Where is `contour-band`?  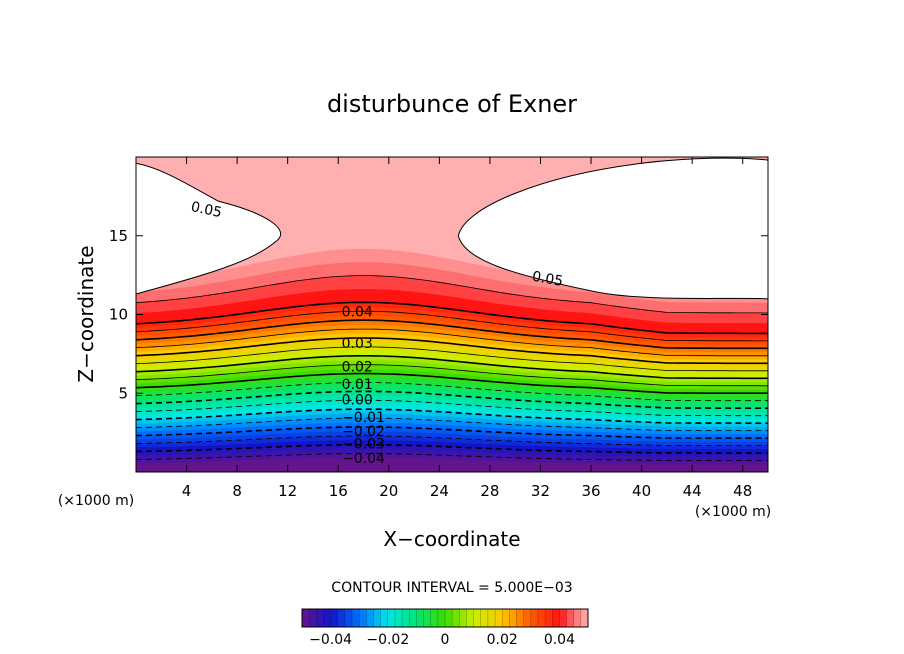
contour-band is located at coordinates (452, 465).